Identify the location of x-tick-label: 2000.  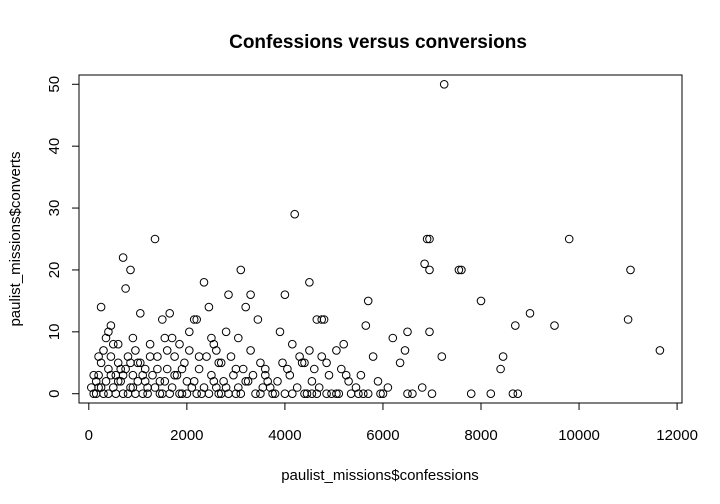
(186, 435).